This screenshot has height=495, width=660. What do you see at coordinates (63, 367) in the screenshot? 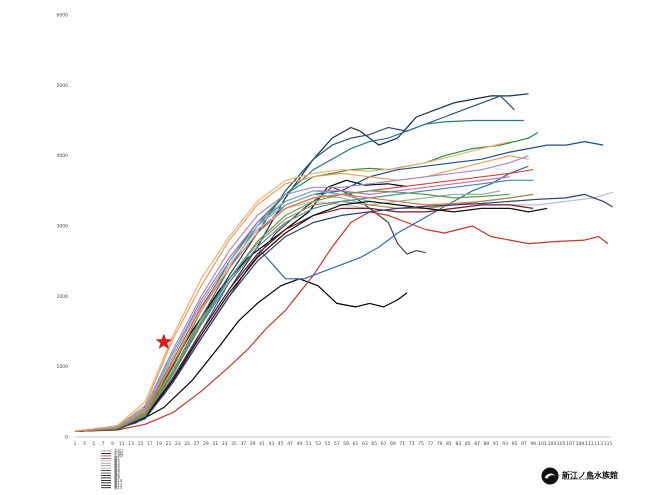
I see `y-tick-label: 1000` at bounding box center [63, 367].